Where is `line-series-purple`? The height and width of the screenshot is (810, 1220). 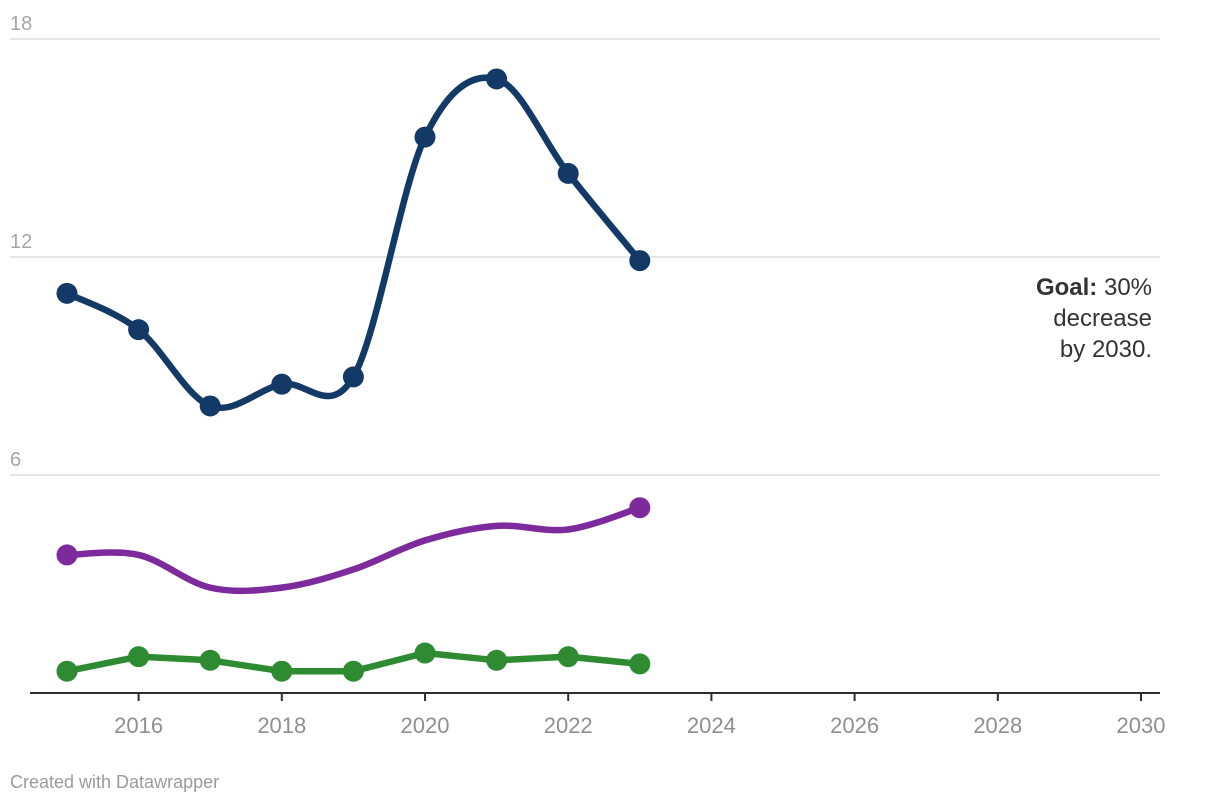
line-series-purple is located at coordinates (353, 549).